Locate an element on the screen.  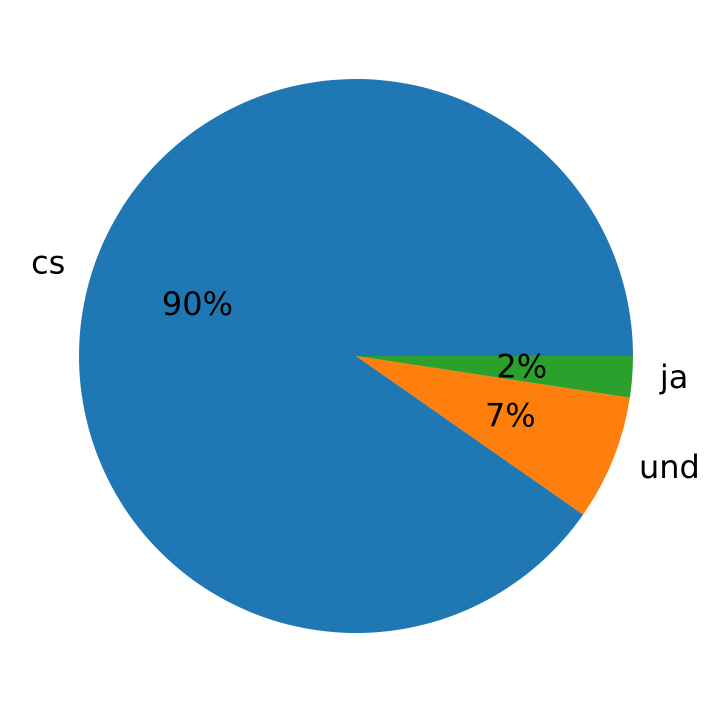
slice-label: und is located at coordinates (669, 467).